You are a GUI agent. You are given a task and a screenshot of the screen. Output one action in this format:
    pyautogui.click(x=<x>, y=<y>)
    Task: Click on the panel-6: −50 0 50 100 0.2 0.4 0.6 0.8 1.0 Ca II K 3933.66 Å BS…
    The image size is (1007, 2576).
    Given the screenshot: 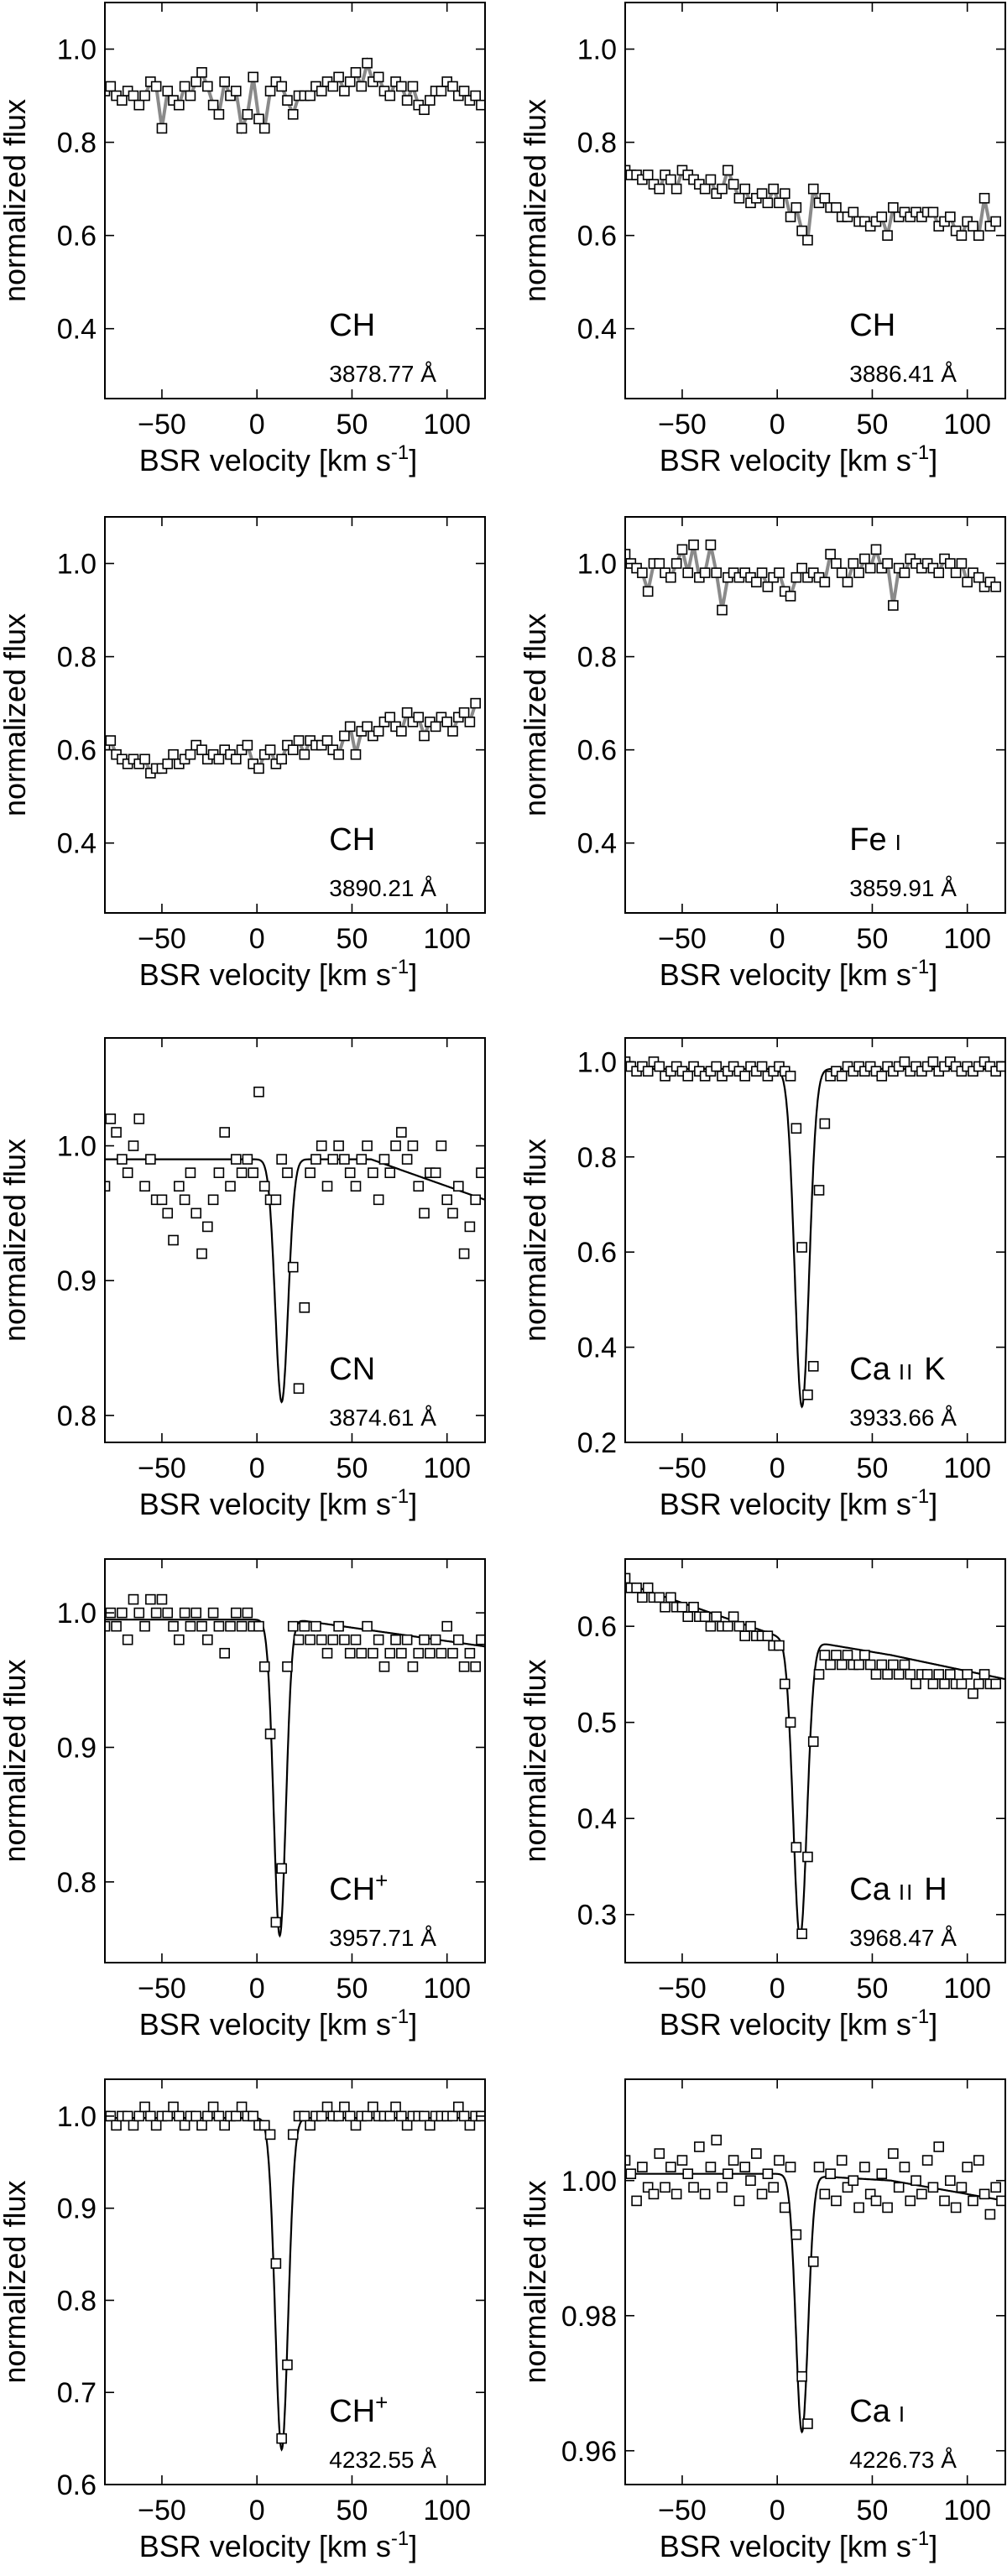 What is the action you would take?
    pyautogui.click(x=762, y=1279)
    